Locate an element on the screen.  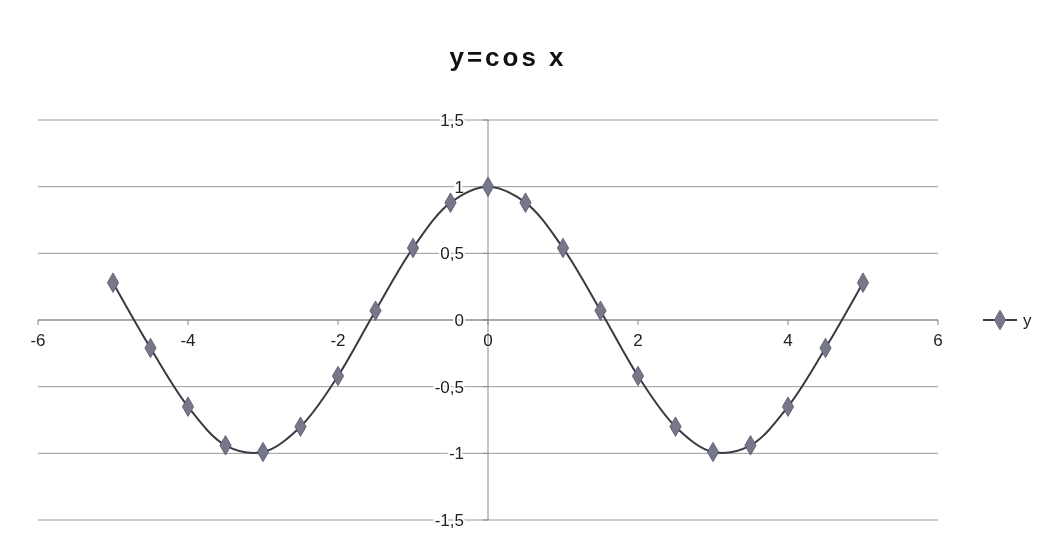
x-tick-label: -2 is located at coordinates (338, 340).